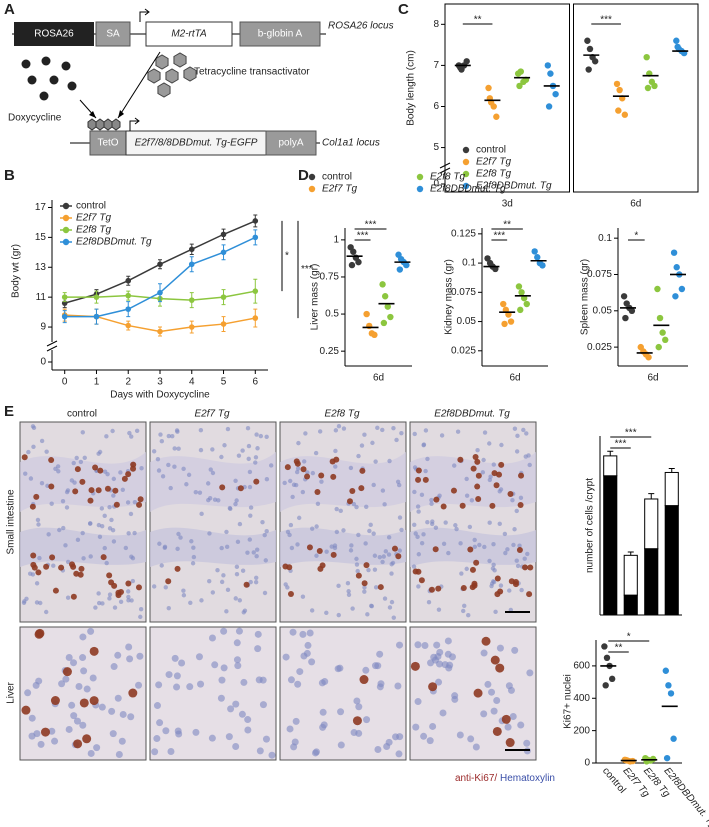 The image size is (709, 827). I want to click on y-tick-label: 6, so click(436, 106).